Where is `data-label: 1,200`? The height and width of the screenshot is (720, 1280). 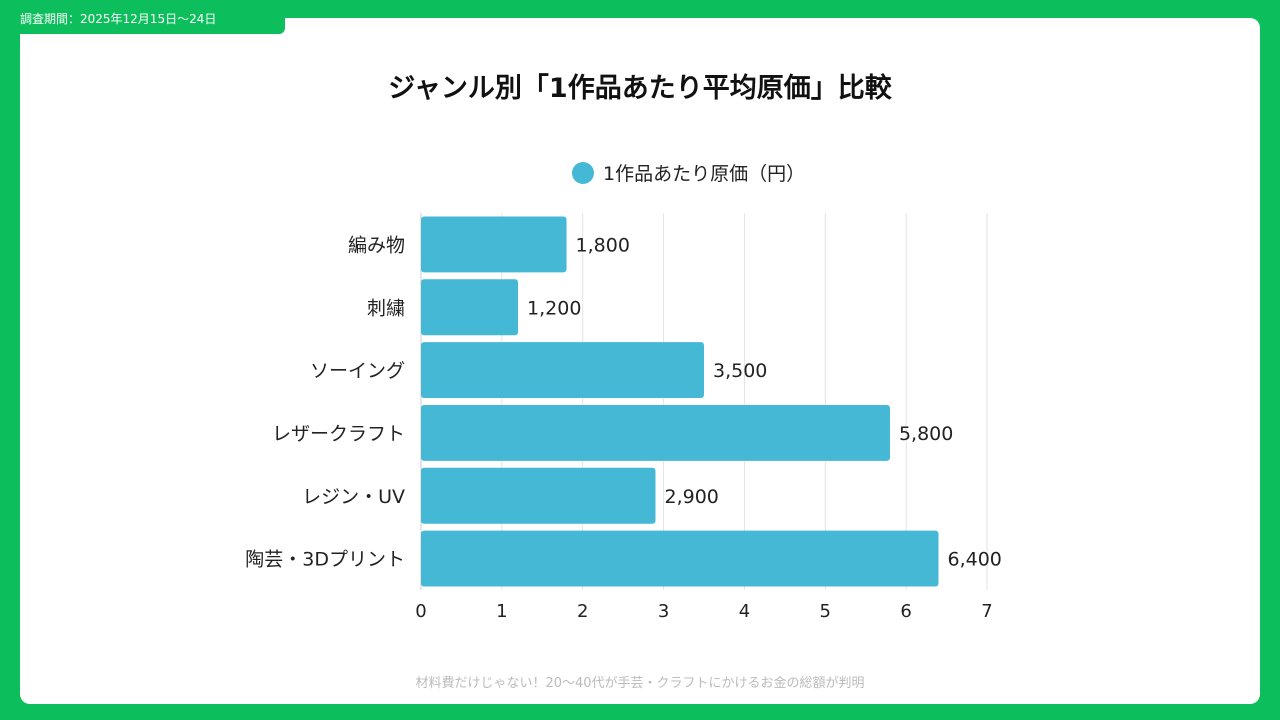 data-label: 1,200 is located at coordinates (554, 308).